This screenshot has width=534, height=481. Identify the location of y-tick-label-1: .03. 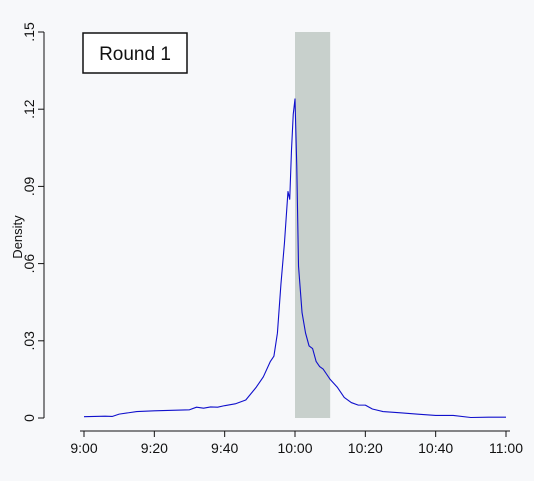
(29, 341).